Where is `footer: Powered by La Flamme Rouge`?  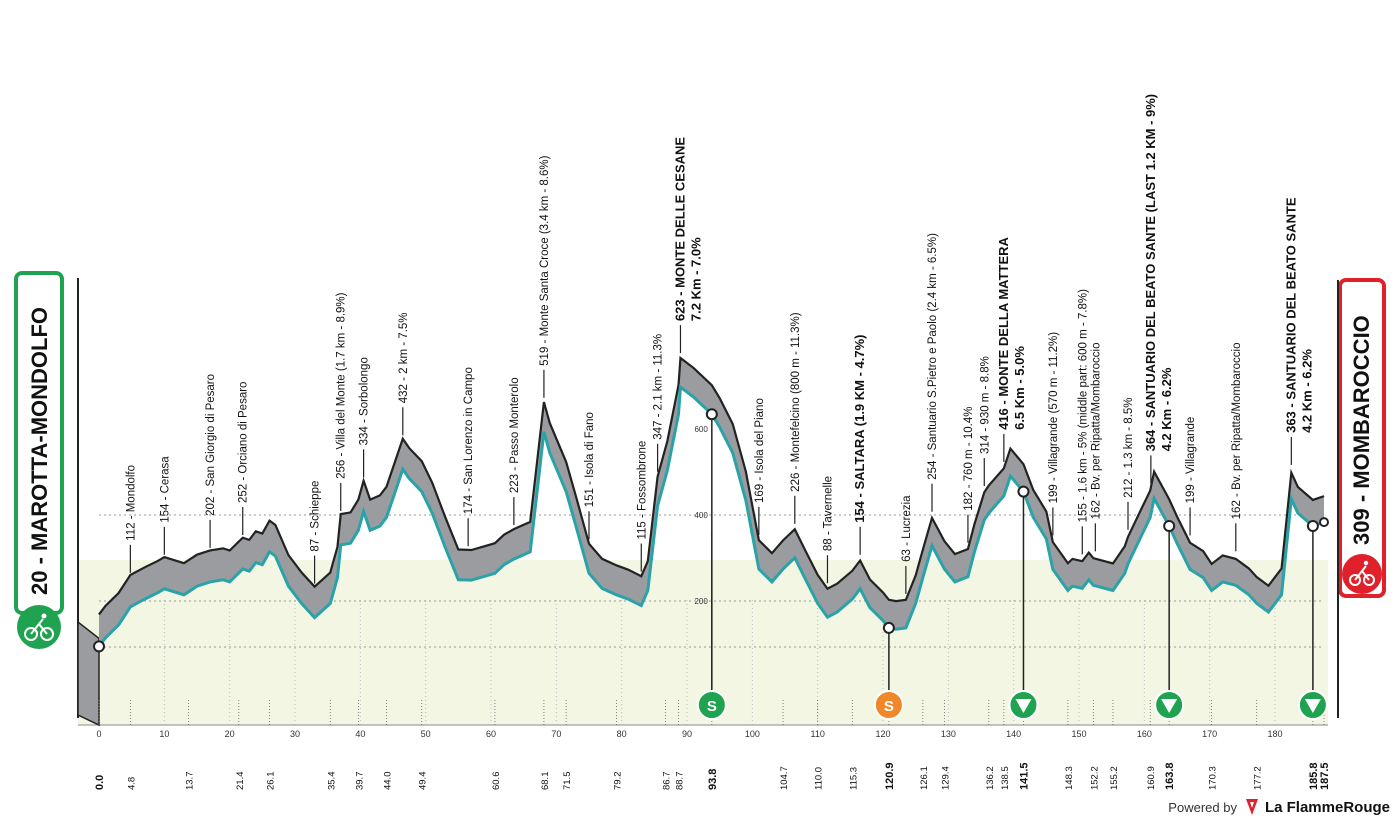 footer: Powered by La Flamme Rouge is located at coordinates (1279, 807).